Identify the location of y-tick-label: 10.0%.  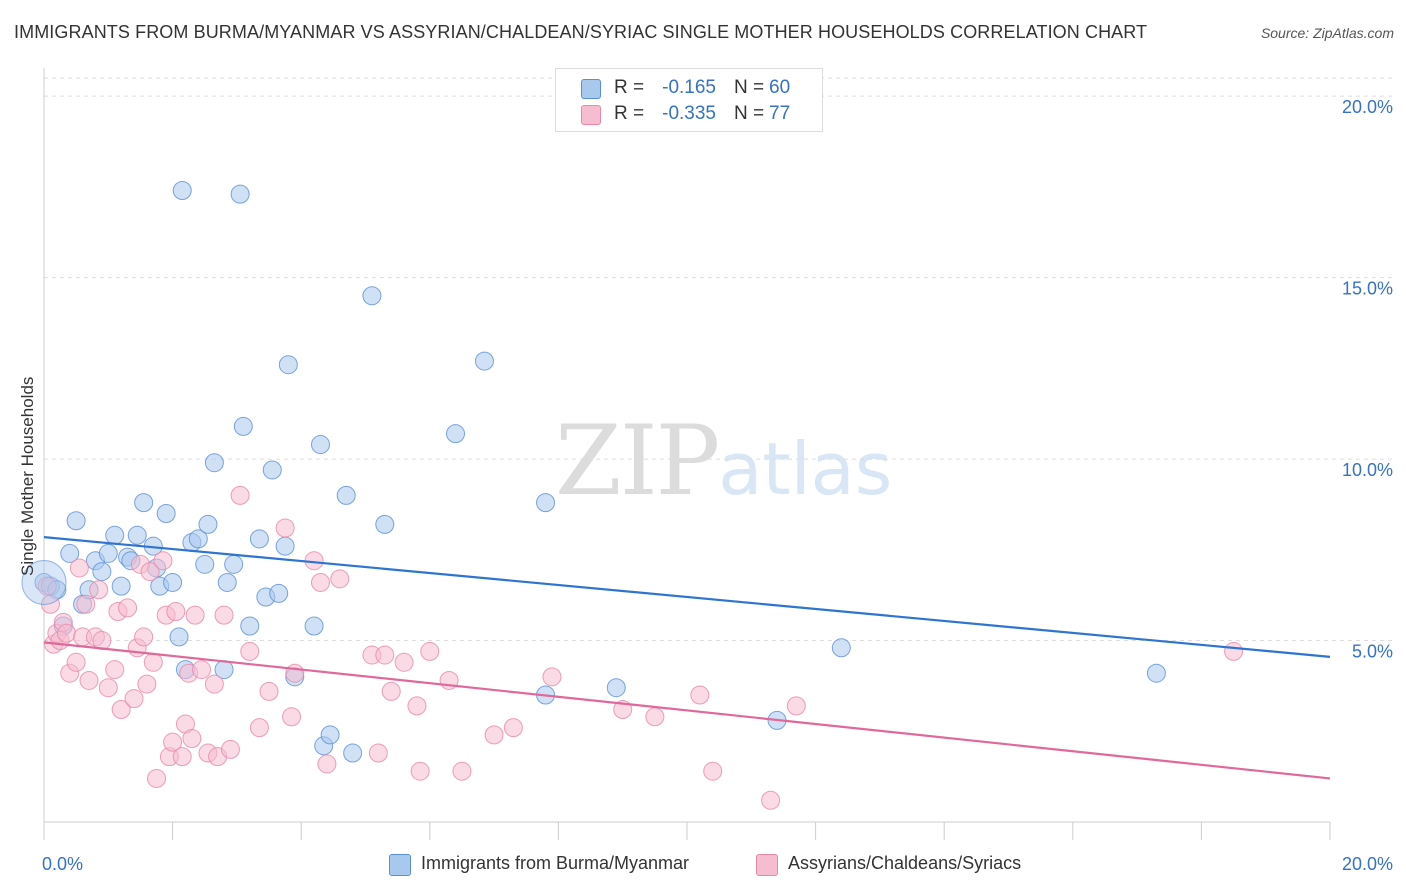
(1367, 470).